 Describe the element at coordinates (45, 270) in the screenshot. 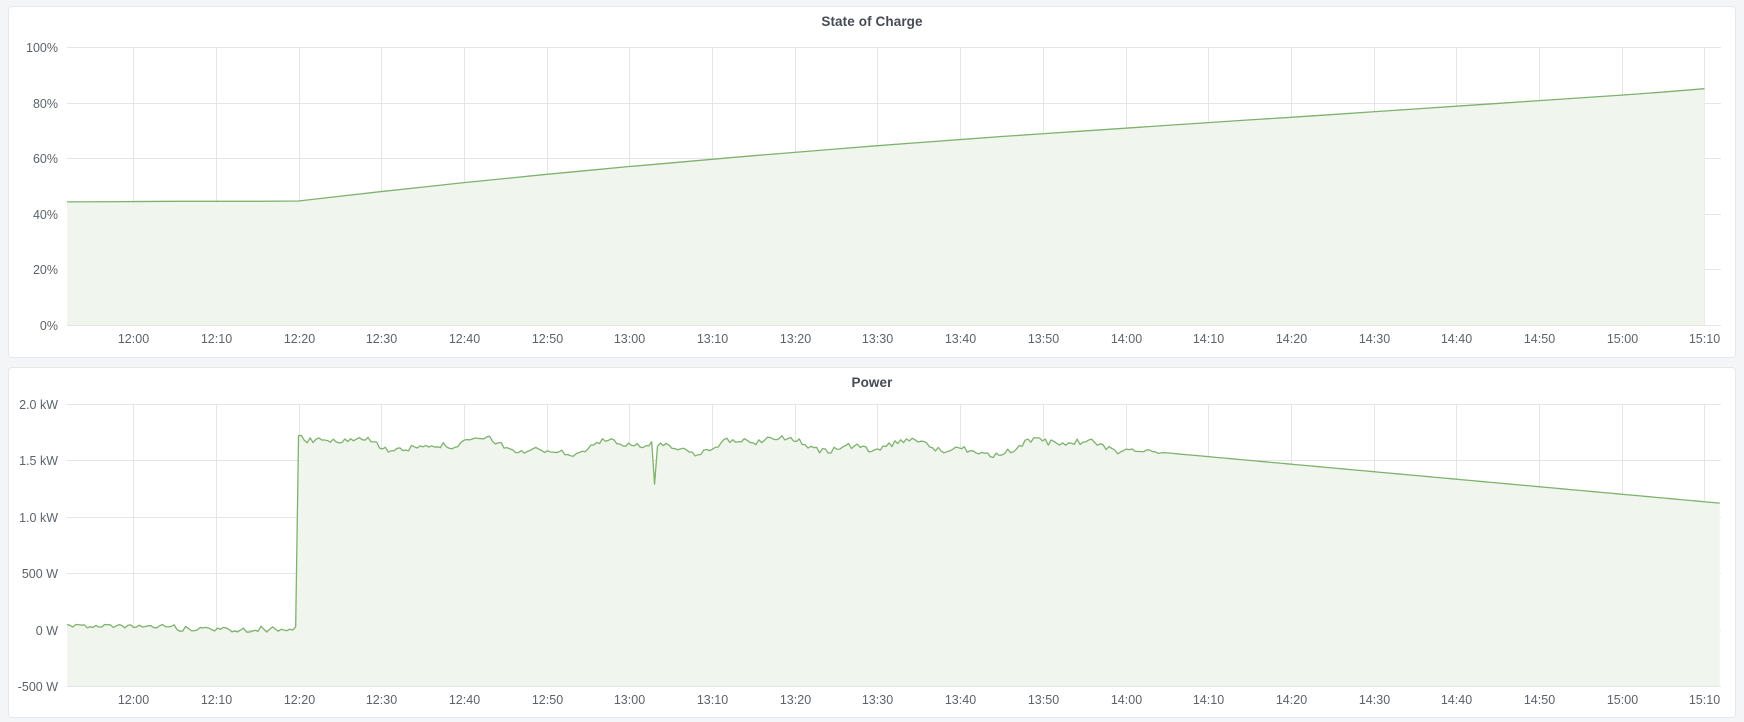

I see `y-axis-tick-label: 20%` at that location.